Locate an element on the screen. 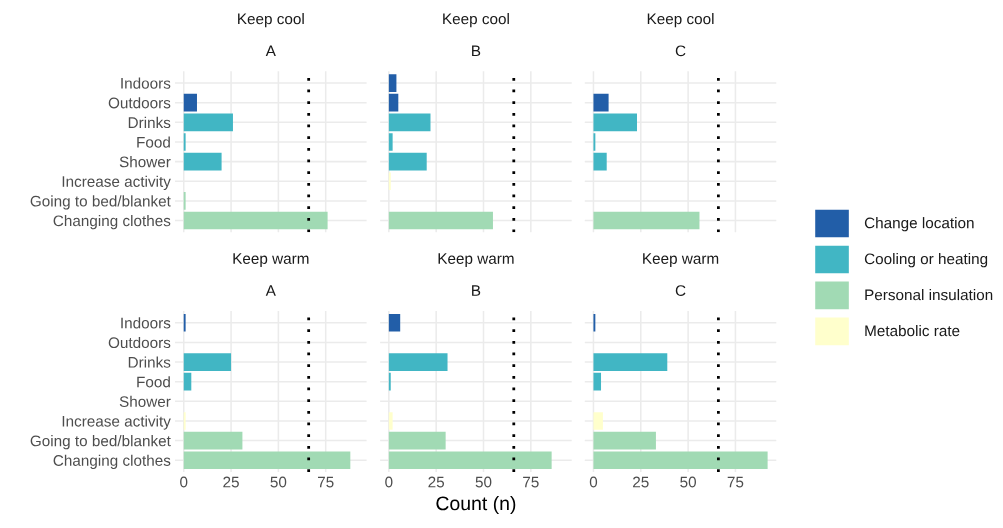 The height and width of the screenshot is (528, 1003). x-axis-title: Count (n) is located at coordinates (476, 505).